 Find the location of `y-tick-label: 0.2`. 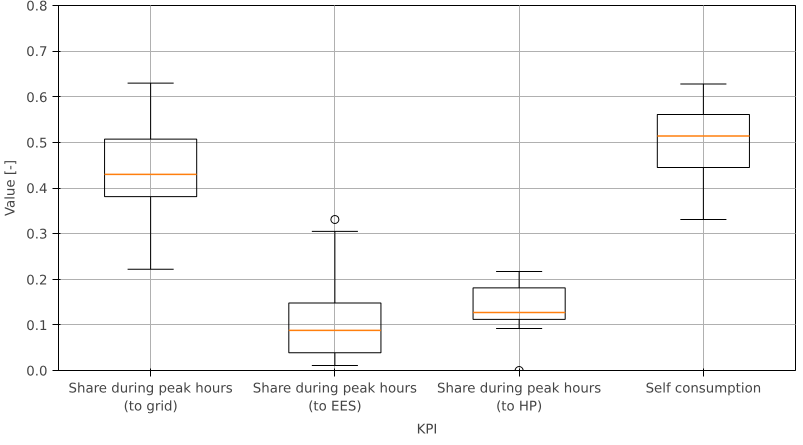

y-tick-label: 0.2 is located at coordinates (37, 280).